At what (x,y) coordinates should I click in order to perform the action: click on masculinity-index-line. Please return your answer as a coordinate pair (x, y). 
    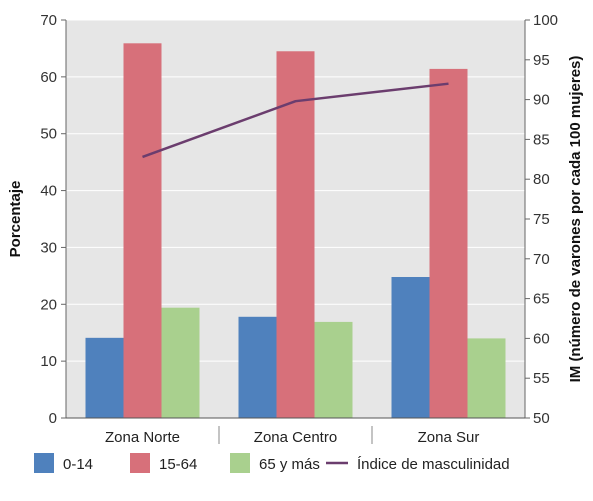
    Looking at the image, I should click on (295, 120).